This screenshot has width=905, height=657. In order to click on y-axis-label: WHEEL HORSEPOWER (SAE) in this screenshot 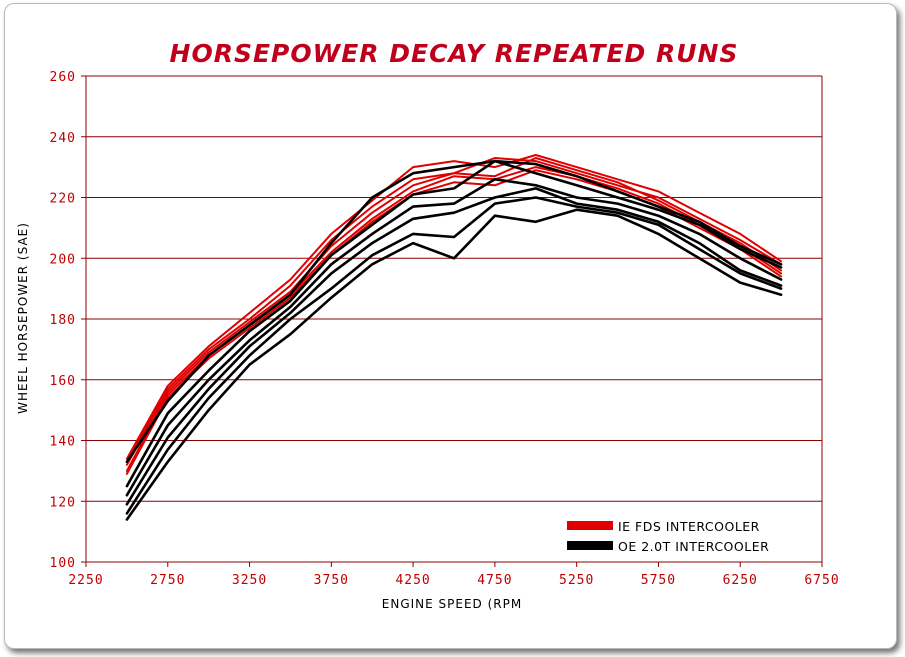, I will do `click(23, 318)`.